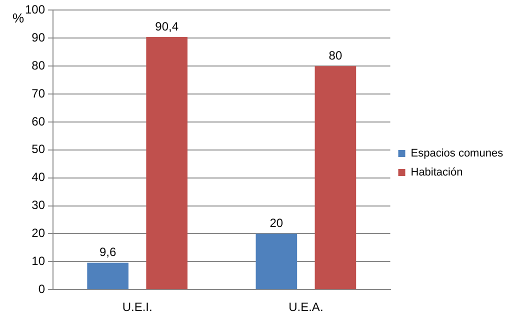 The width and height of the screenshot is (515, 322). What do you see at coordinates (39, 177) in the screenshot?
I see `y-tick-label: 40` at bounding box center [39, 177].